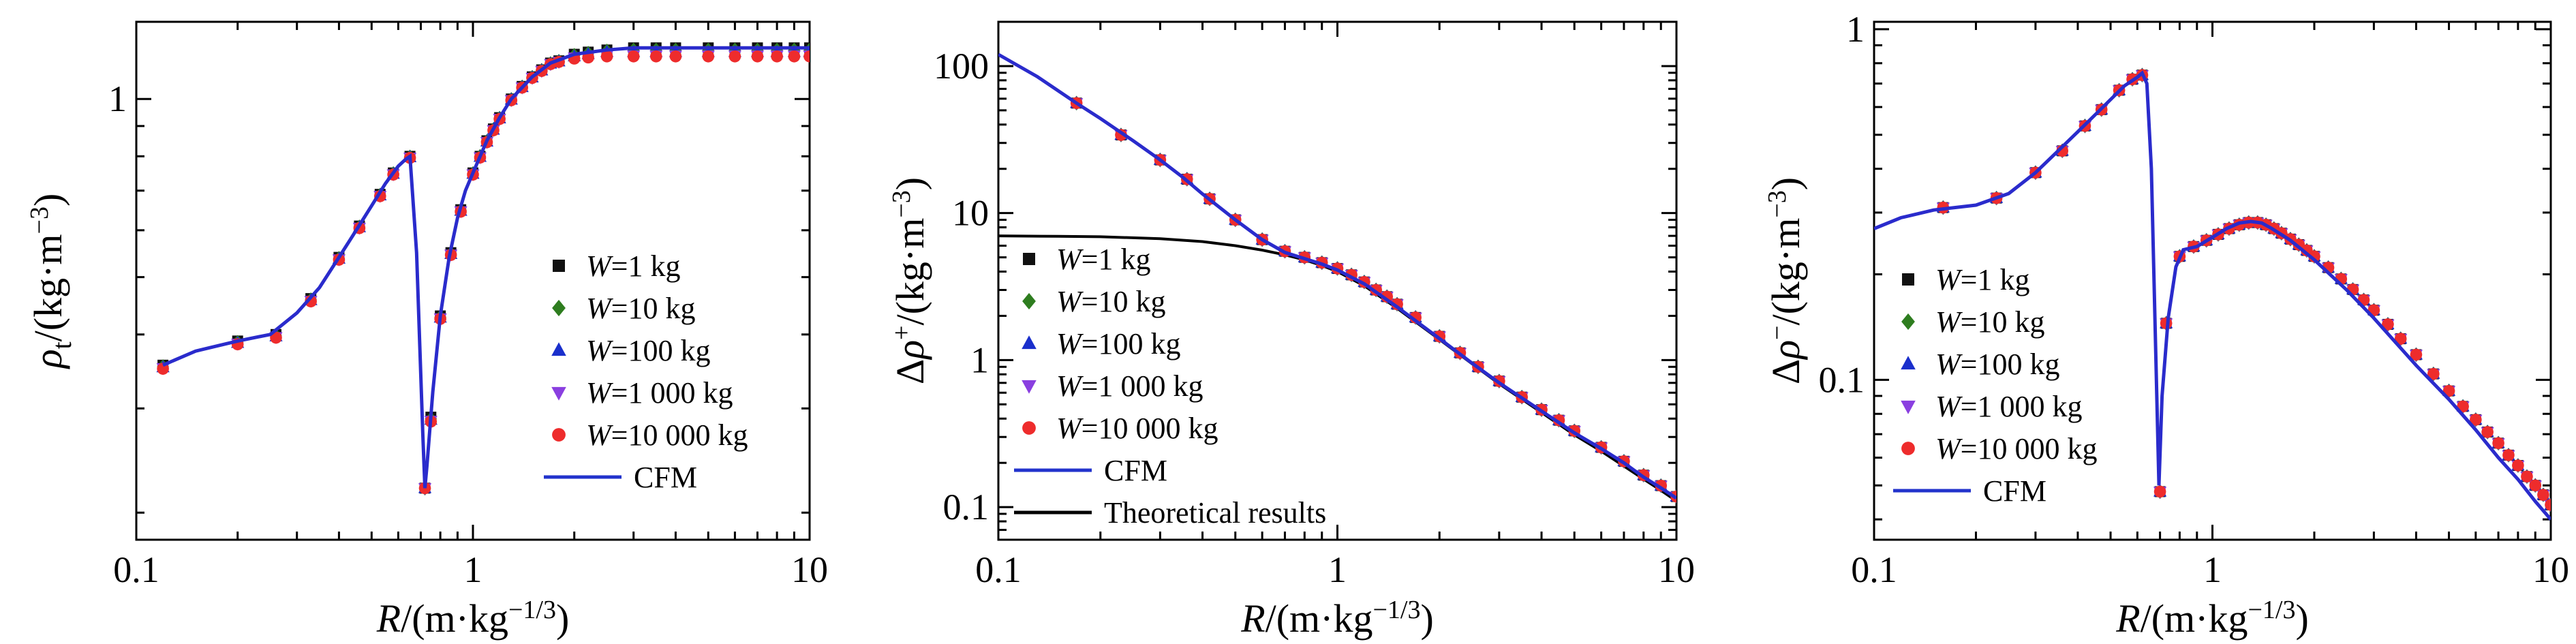 This screenshot has height=644, width=2576. What do you see at coordinates (1785, 280) in the screenshot?
I see `y-axis-title: Δρ−/(kg·m−3)` at bounding box center [1785, 280].